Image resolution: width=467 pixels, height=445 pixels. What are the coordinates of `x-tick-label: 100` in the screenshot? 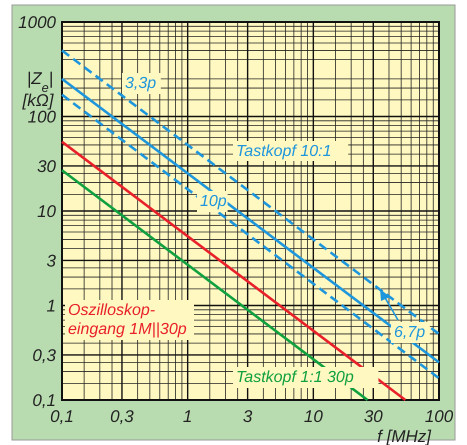 It's located at (439, 416).